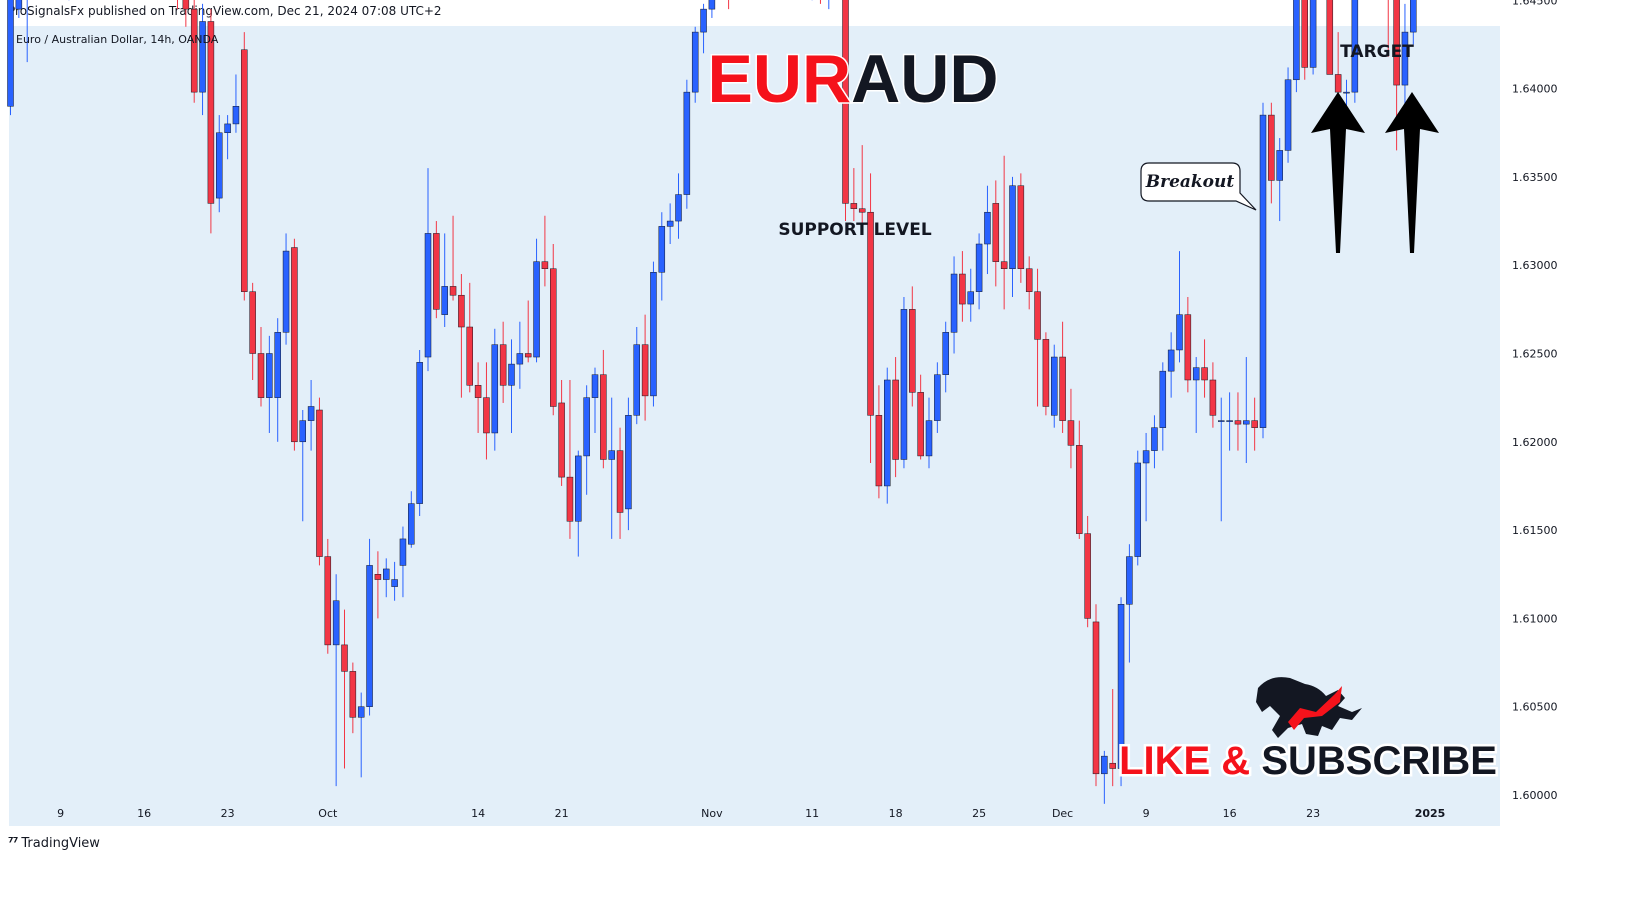 This screenshot has width=1643, height=901. Describe the element at coordinates (13, 843) in the screenshot. I see `tradingview-logo-icon: ⁷⁷` at that location.